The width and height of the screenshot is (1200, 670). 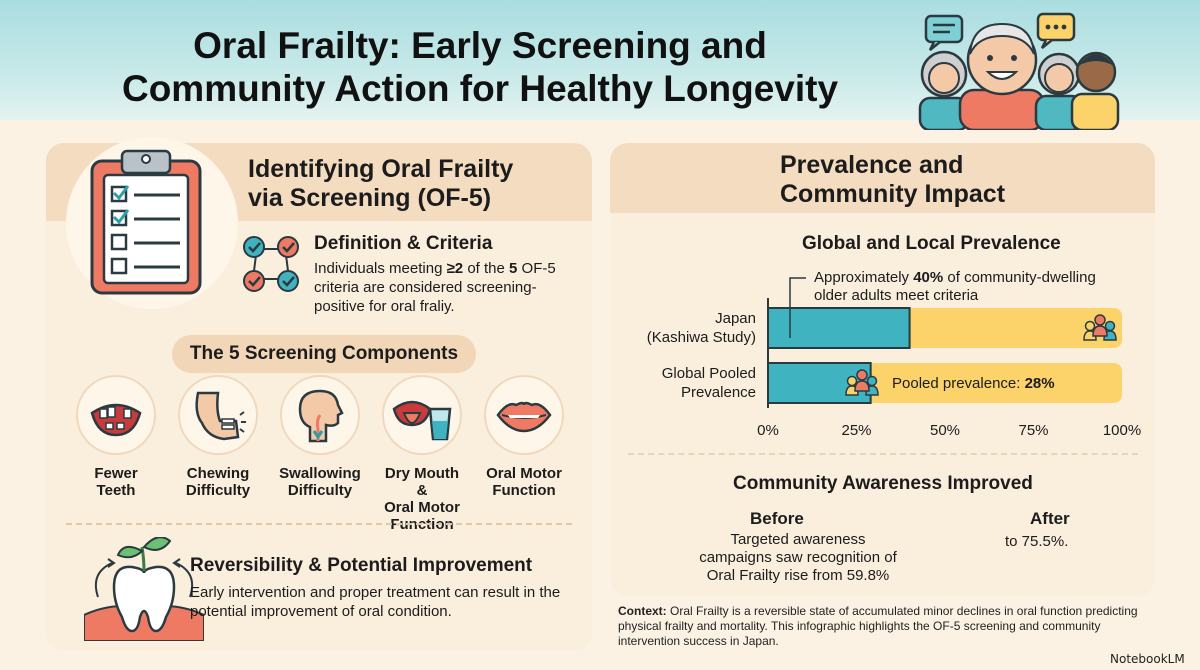 I want to click on component-oral-motor: Oral Motor Function, so click(x=524, y=437).